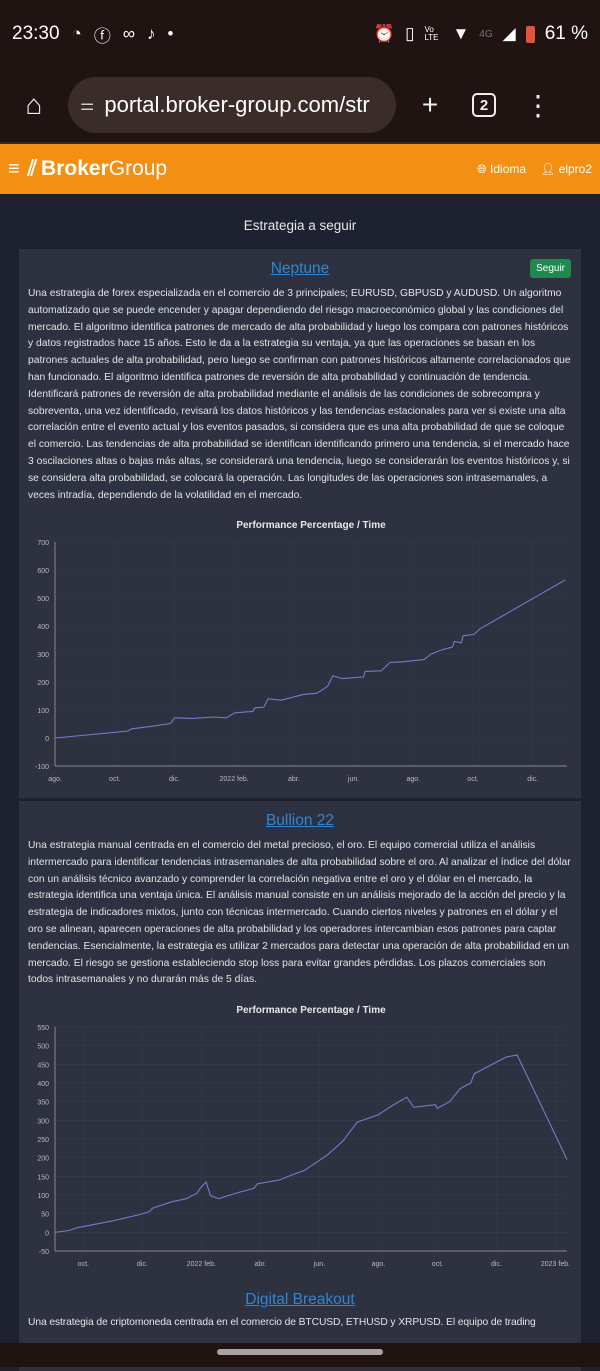 The image size is (600, 1371). I want to click on new-tab-button: +, so click(430, 104).